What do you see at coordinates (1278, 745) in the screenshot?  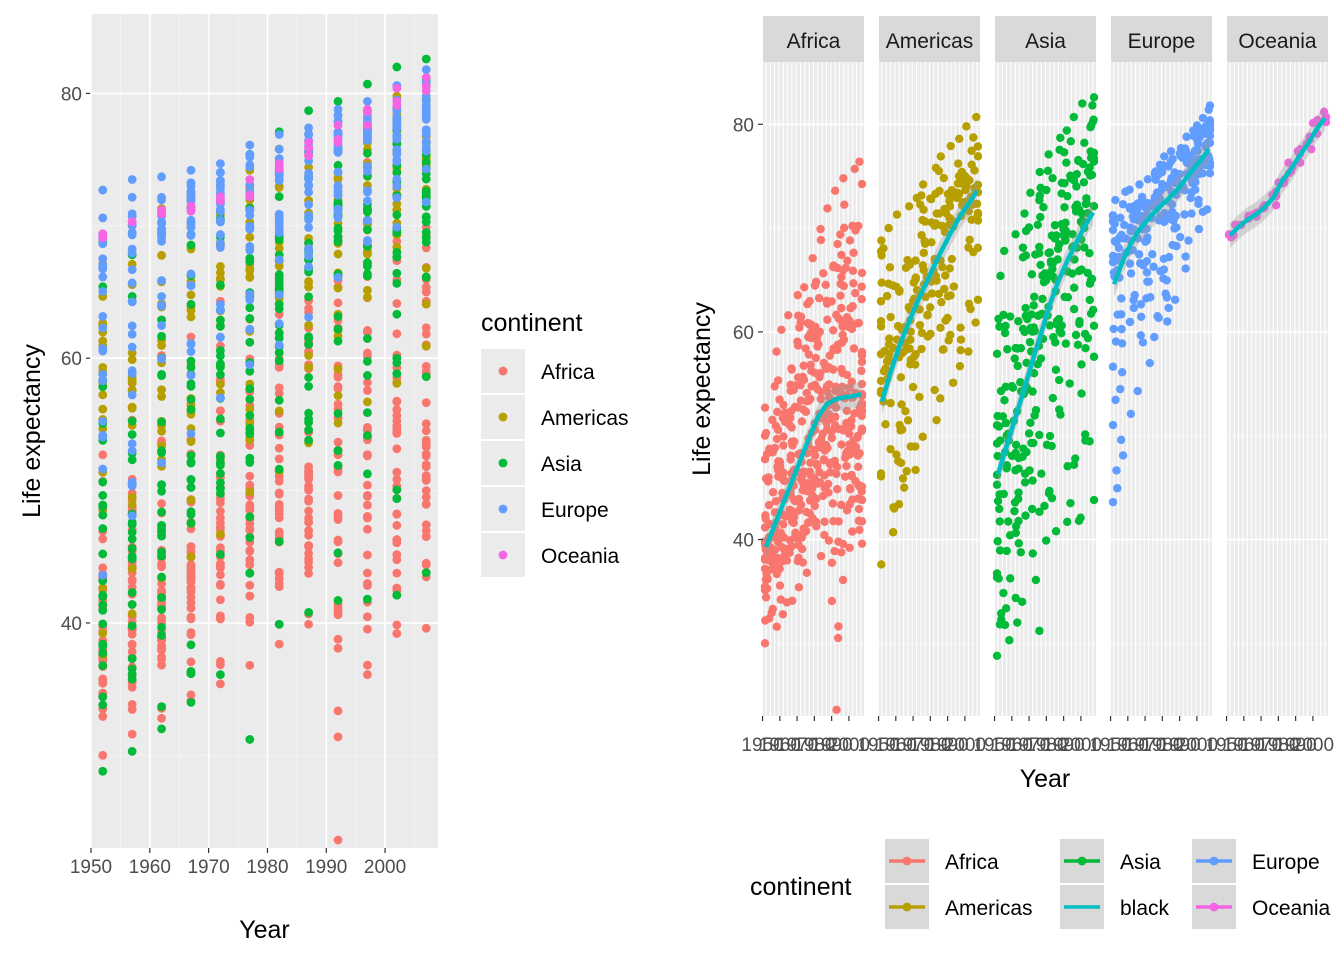 I see `x-tick-label: 1980` at bounding box center [1278, 745].